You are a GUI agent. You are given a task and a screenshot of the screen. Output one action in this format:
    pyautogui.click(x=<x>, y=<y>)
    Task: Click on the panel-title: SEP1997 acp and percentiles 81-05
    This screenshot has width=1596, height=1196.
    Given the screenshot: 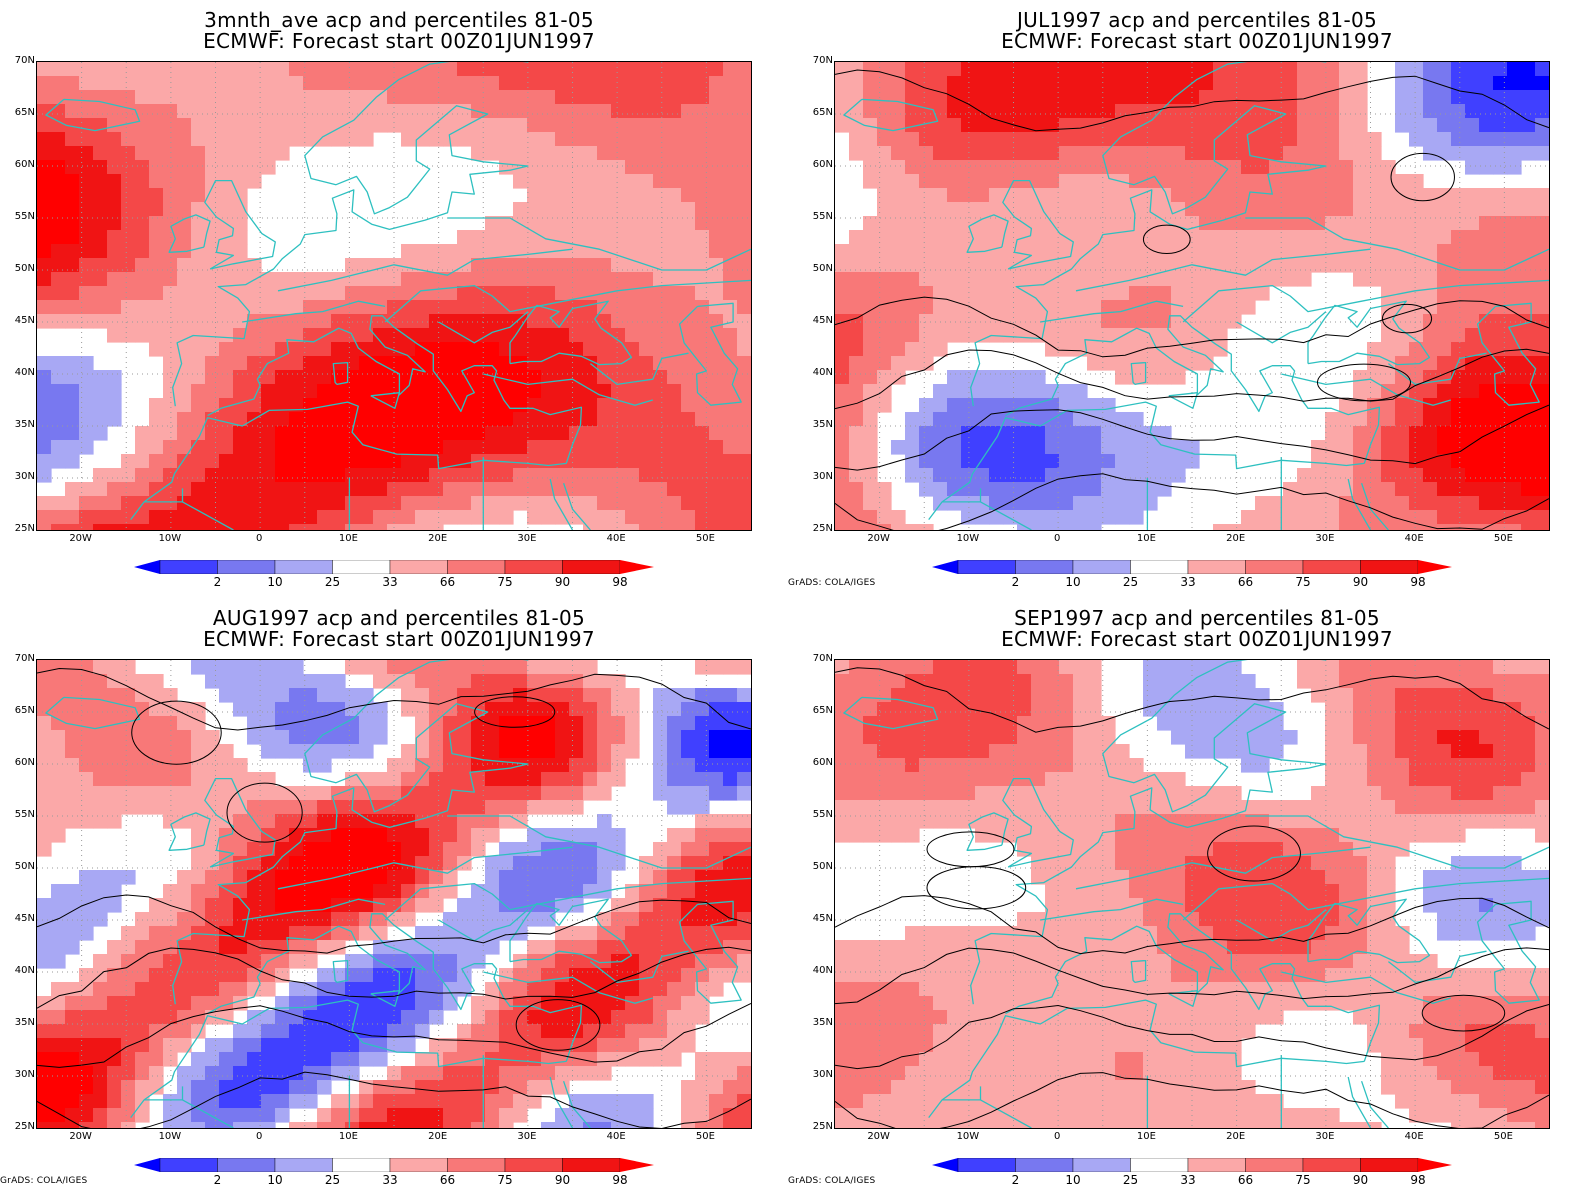 What is the action you would take?
    pyautogui.click(x=1197, y=618)
    